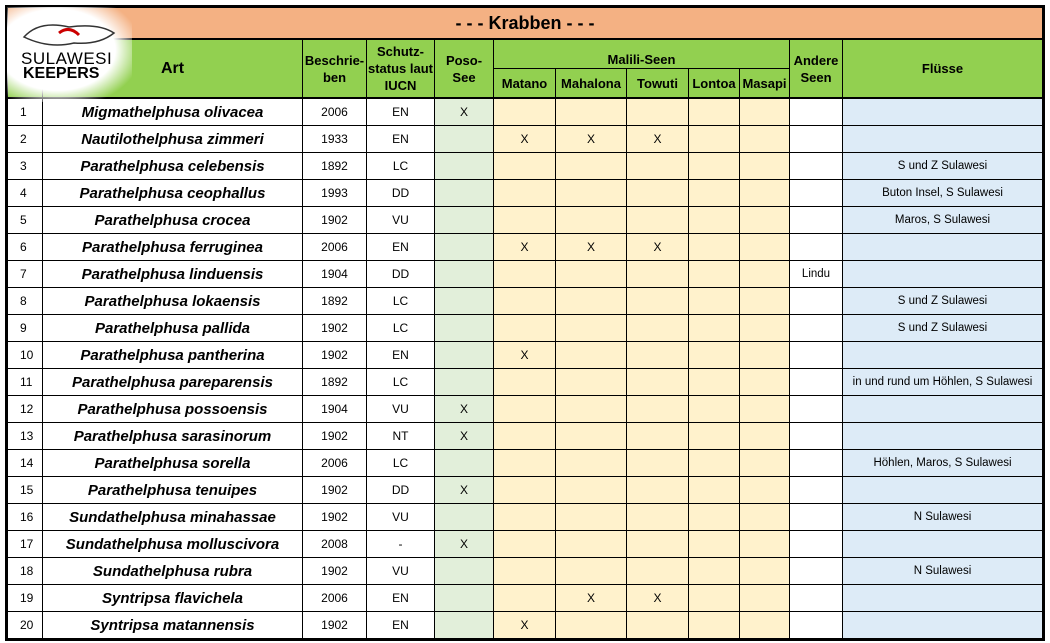 The image size is (1050, 643). What do you see at coordinates (334, 544) in the screenshot?
I see `year-described: 2008` at bounding box center [334, 544].